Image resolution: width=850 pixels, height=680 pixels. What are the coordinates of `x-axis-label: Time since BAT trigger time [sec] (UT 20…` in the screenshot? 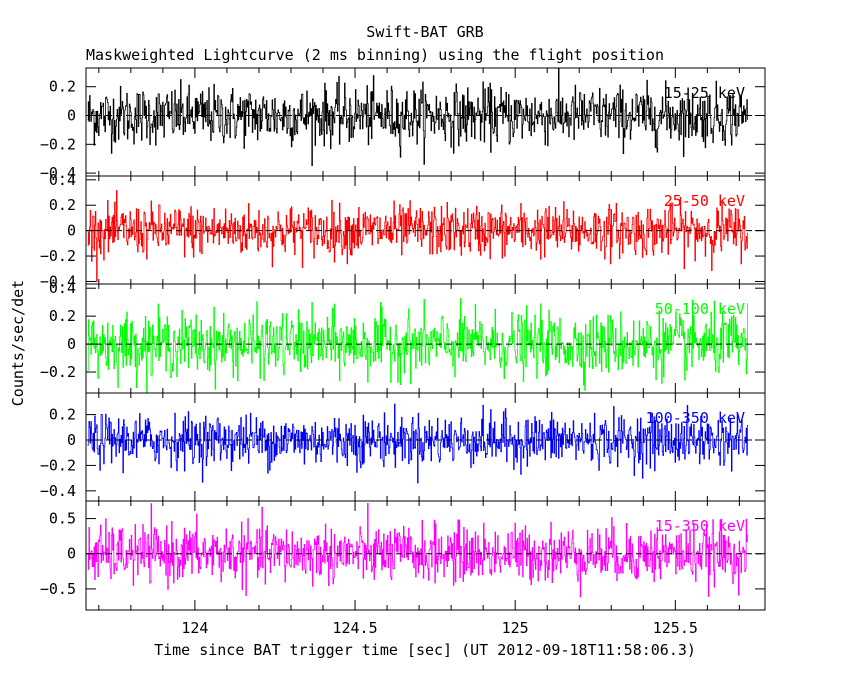 It's located at (425, 650).